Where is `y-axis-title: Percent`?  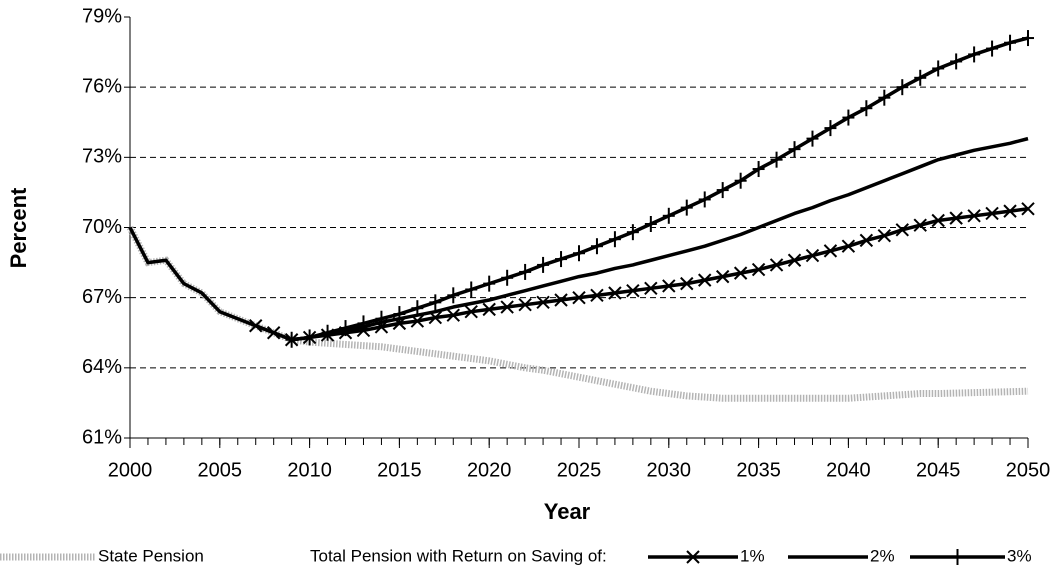
y-axis-title: Percent is located at coordinates (18, 227).